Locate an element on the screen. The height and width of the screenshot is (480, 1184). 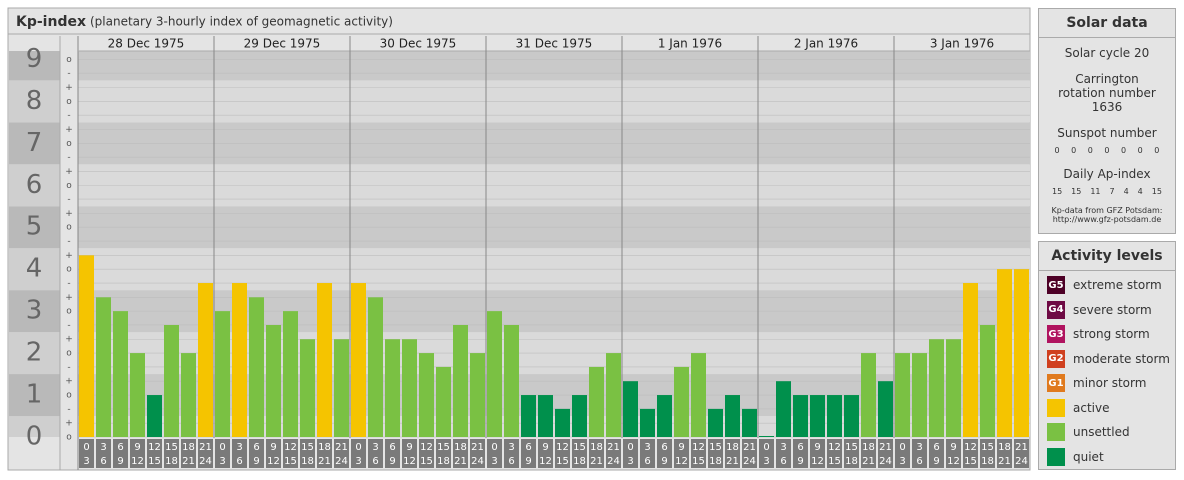
band is located at coordinates (554, 426).